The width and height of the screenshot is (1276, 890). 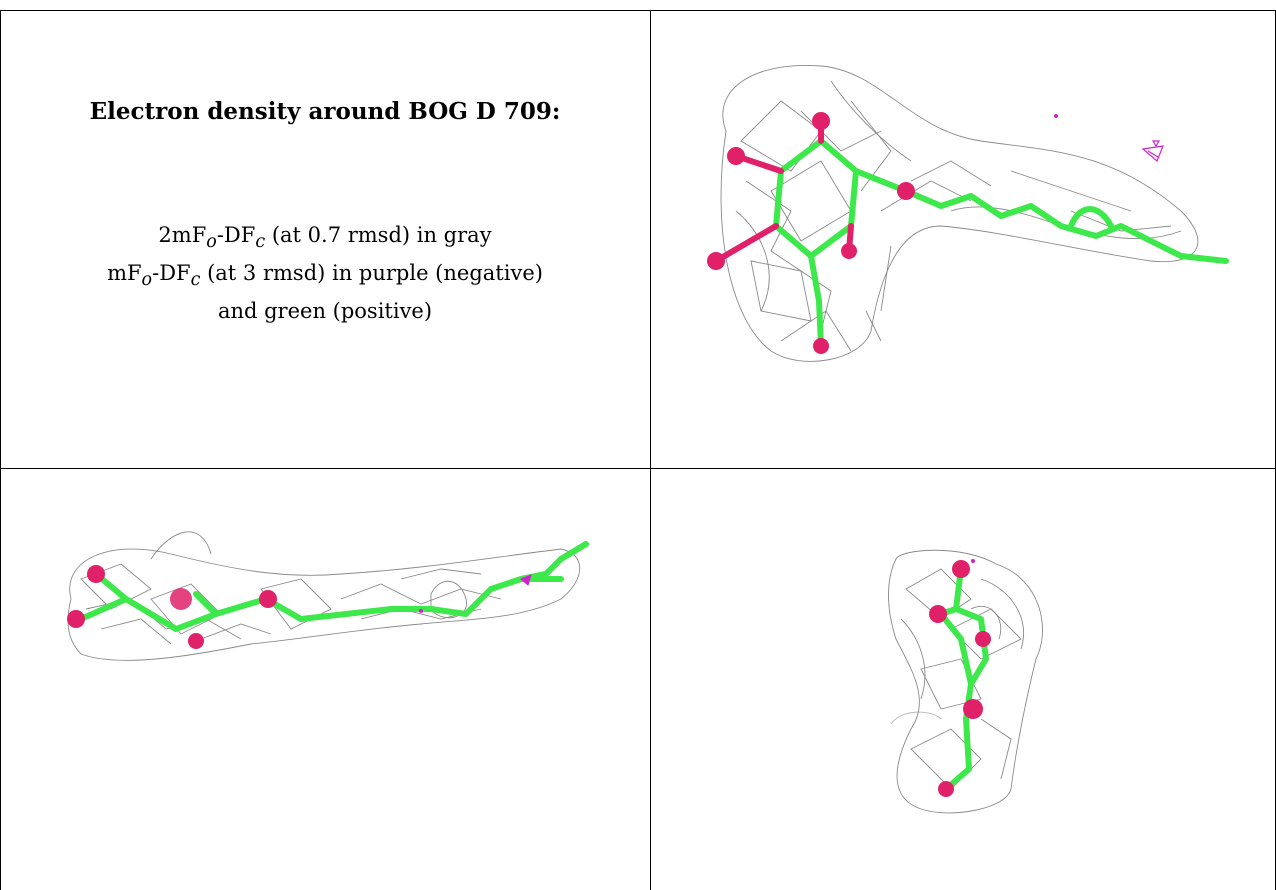 What do you see at coordinates (325, 311) in the screenshot?
I see `legend-line-positive: and green (positive)` at bounding box center [325, 311].